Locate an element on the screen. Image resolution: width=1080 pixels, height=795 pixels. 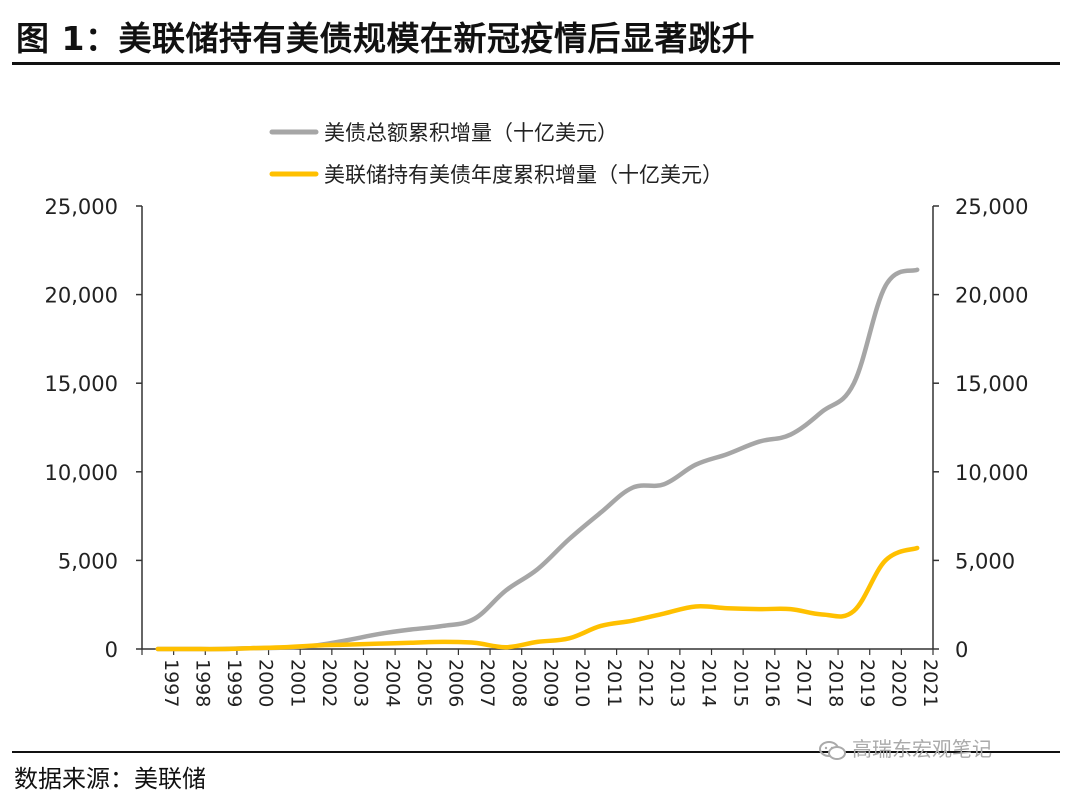
y-tick-label-left: 25,000 is located at coordinates (81, 207).